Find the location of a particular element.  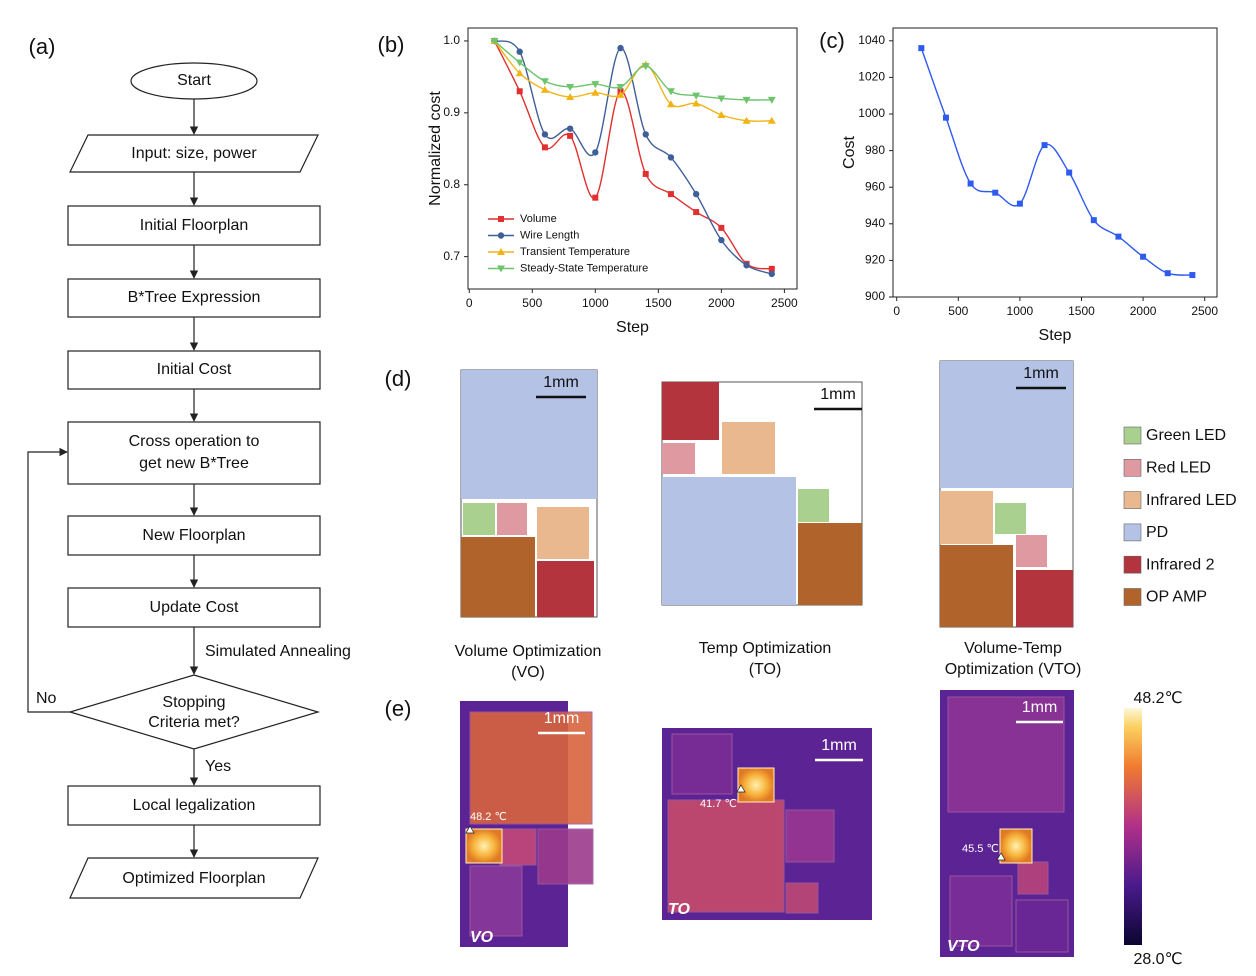

plot-frame is located at coordinates (1055, 162).